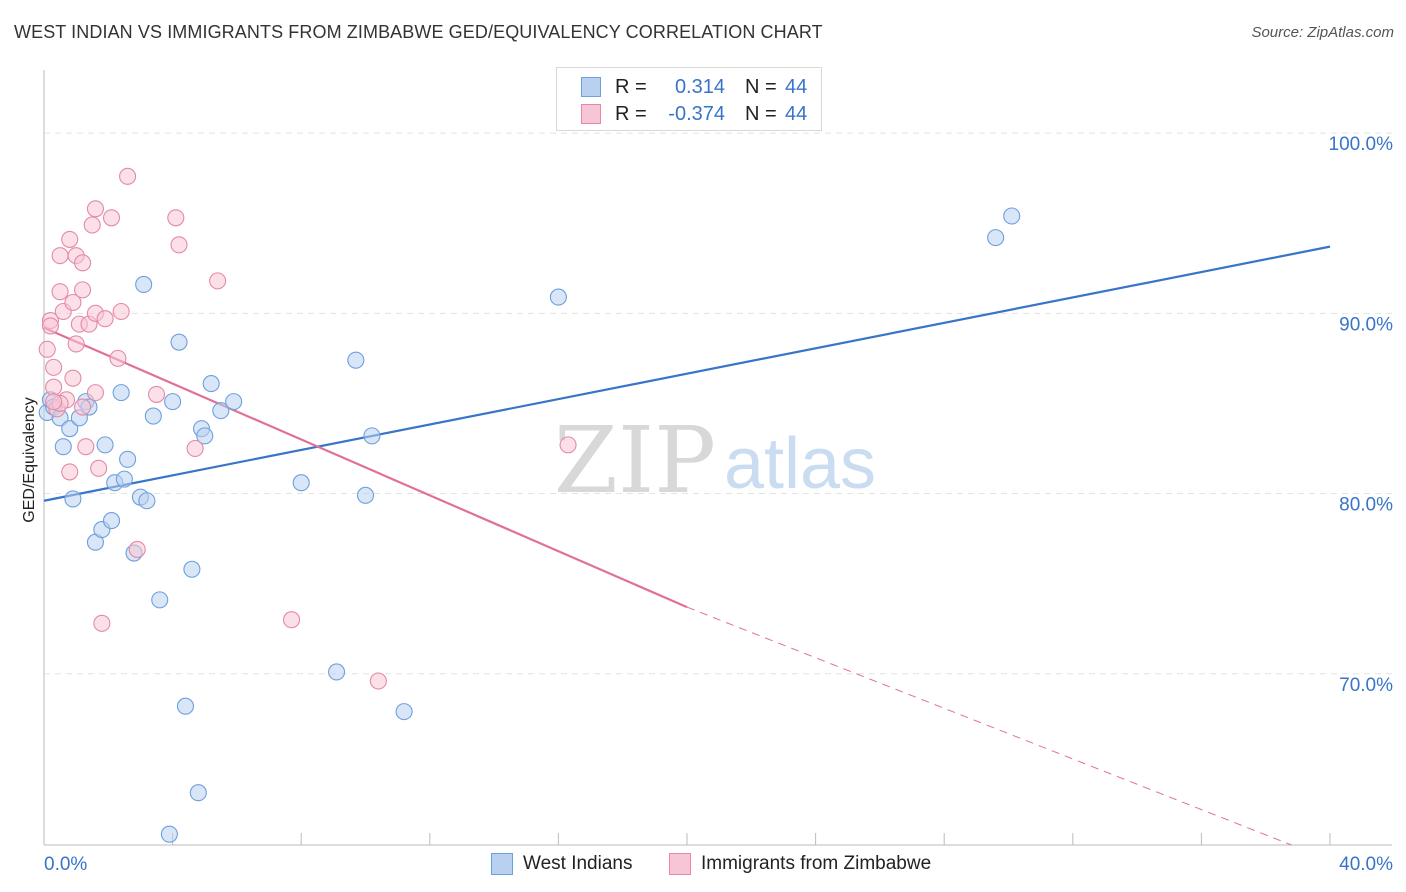 This screenshot has width=1406, height=892. What do you see at coordinates (816, 863) in the screenshot?
I see `bottom-legend-label: Immigrants from Zimbabwe` at bounding box center [816, 863].